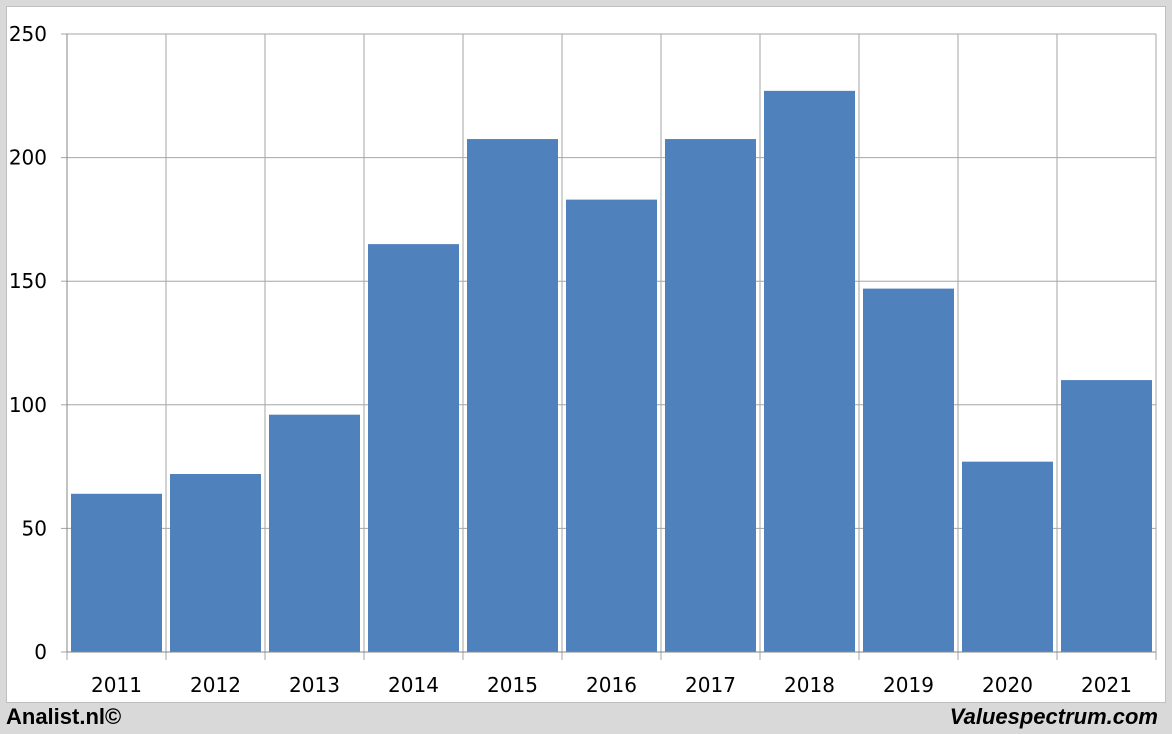  I want to click on bar-2015, so click(512, 395).